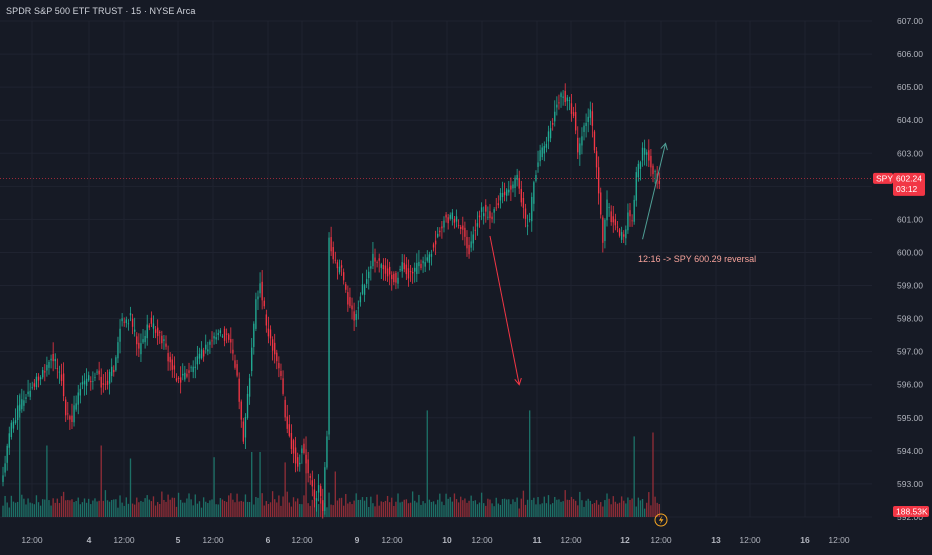  Describe the element at coordinates (357, 540) in the screenshot. I see `time-tick-label: 9` at that location.